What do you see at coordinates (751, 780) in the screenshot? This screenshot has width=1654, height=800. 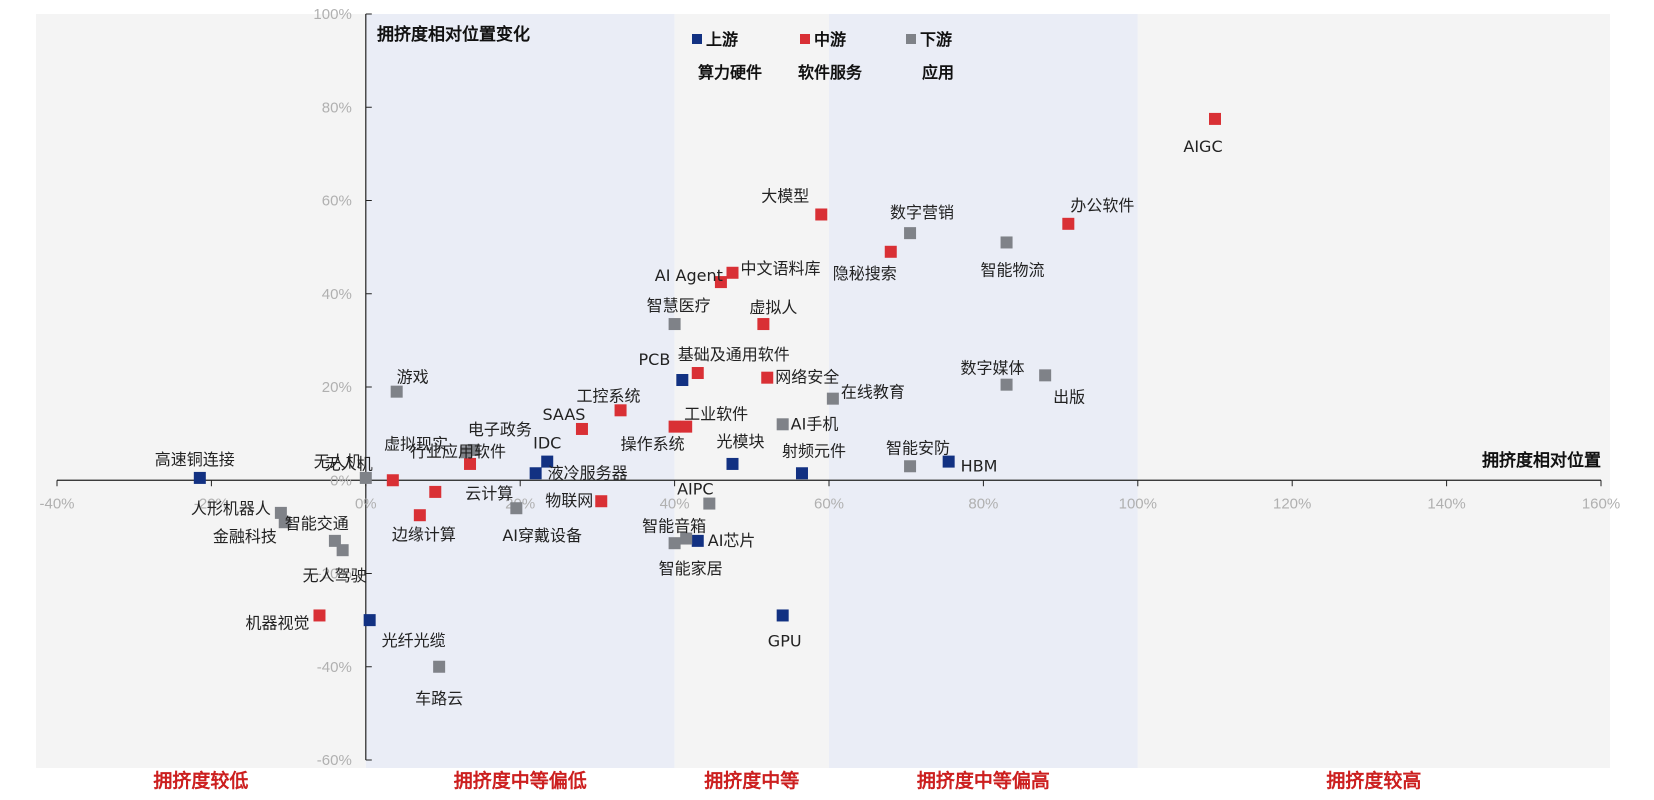 I see `zone-label-2: 拥挤度中等` at bounding box center [751, 780].